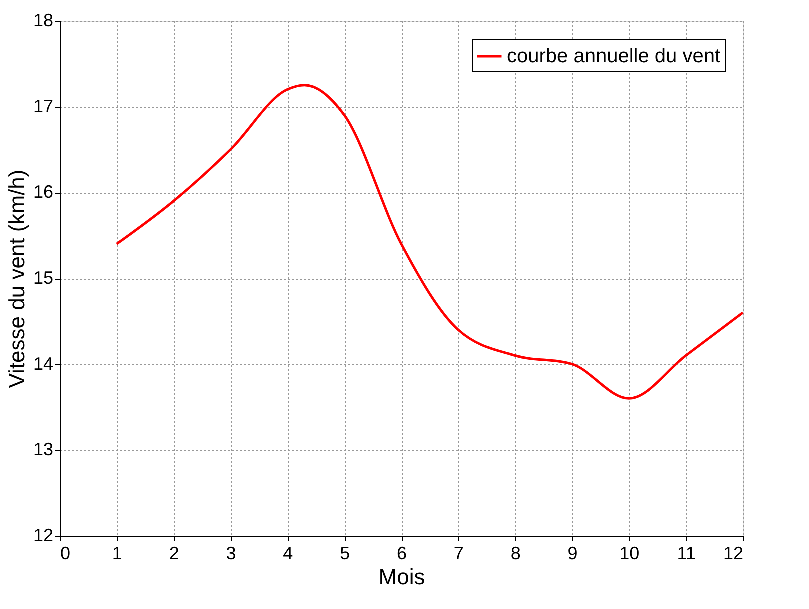  I want to click on x-tick-label: 9, so click(573, 554).